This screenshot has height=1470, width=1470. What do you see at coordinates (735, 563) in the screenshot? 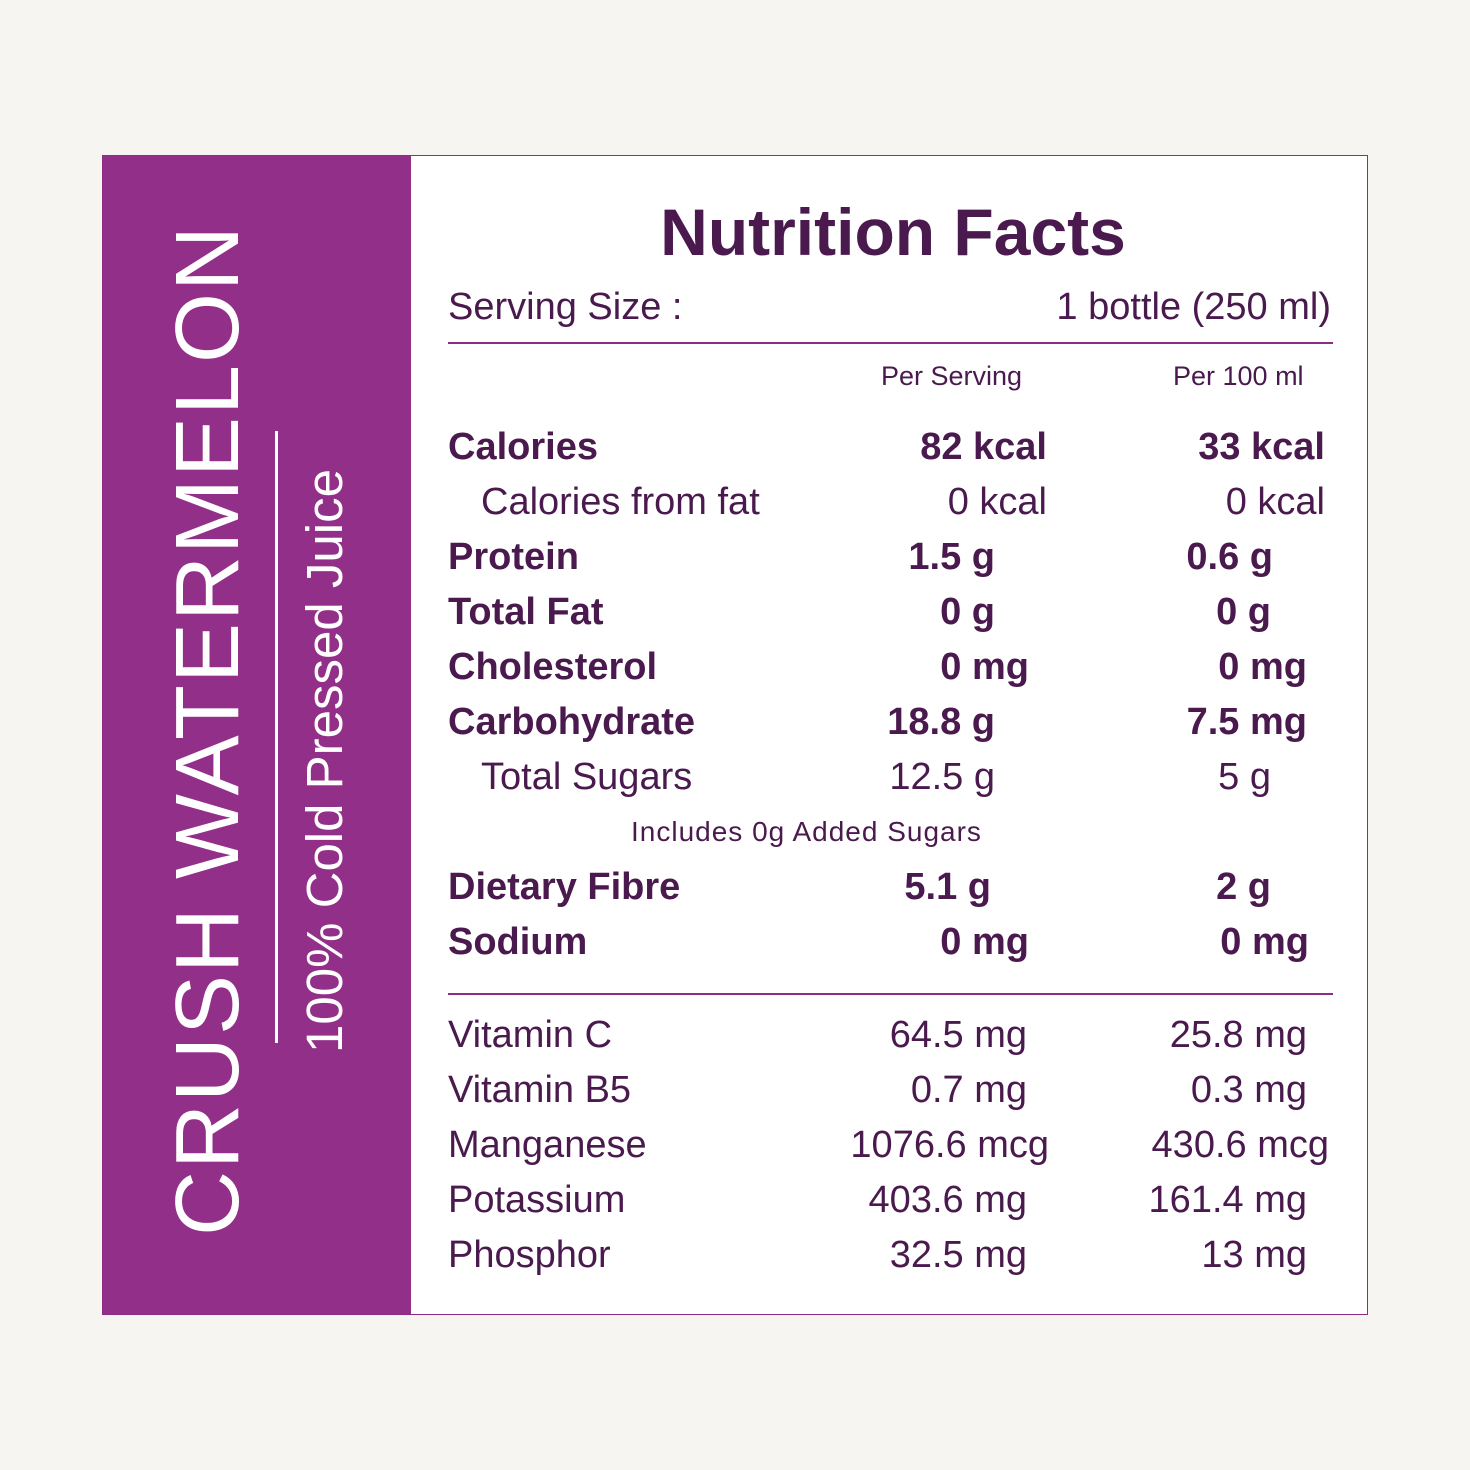
I see `nutrient-row-protein: Protein 1.5 g 0.6 g` at bounding box center [735, 563].